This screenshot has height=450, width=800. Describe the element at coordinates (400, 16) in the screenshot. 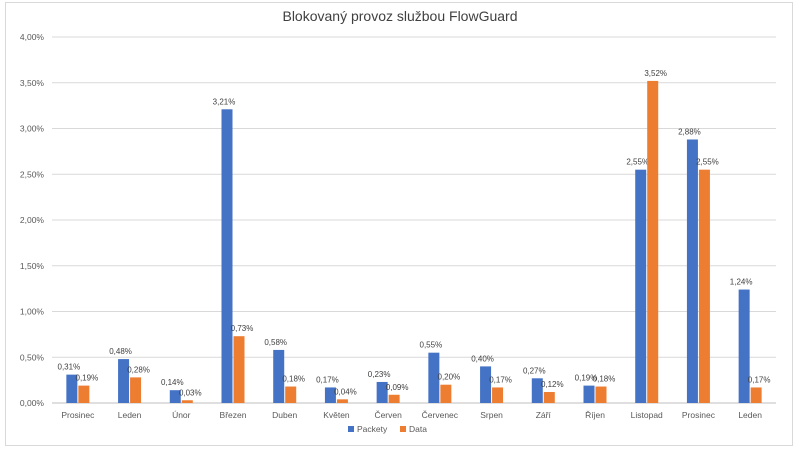

I see `chart-title: Blokovaný provoz službou FlowGuard` at that location.